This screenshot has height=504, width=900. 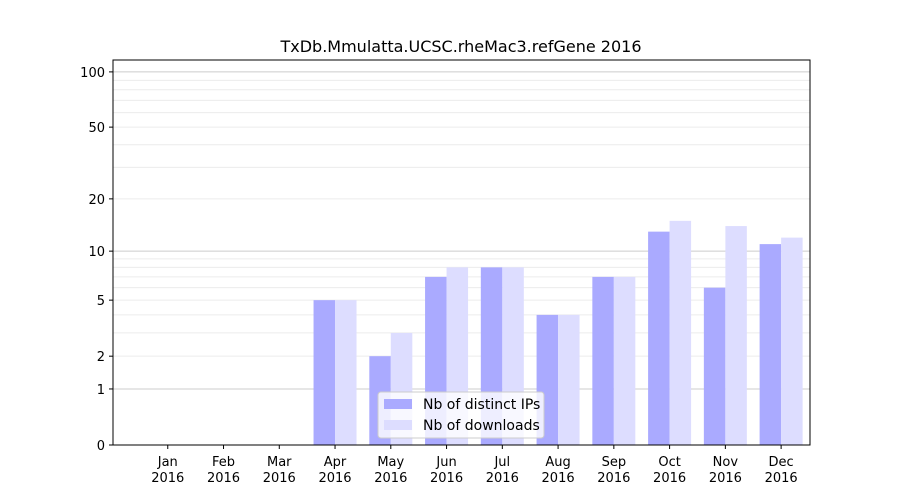 What do you see at coordinates (92, 73) in the screenshot?
I see `y-tick-label: 100` at bounding box center [92, 73].